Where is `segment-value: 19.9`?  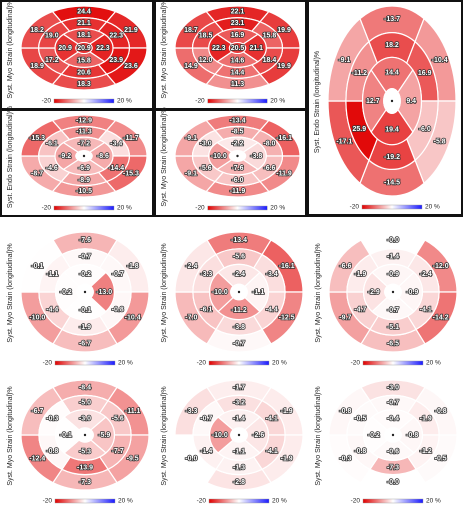 segment-value: 19.9 is located at coordinates (284, 66).